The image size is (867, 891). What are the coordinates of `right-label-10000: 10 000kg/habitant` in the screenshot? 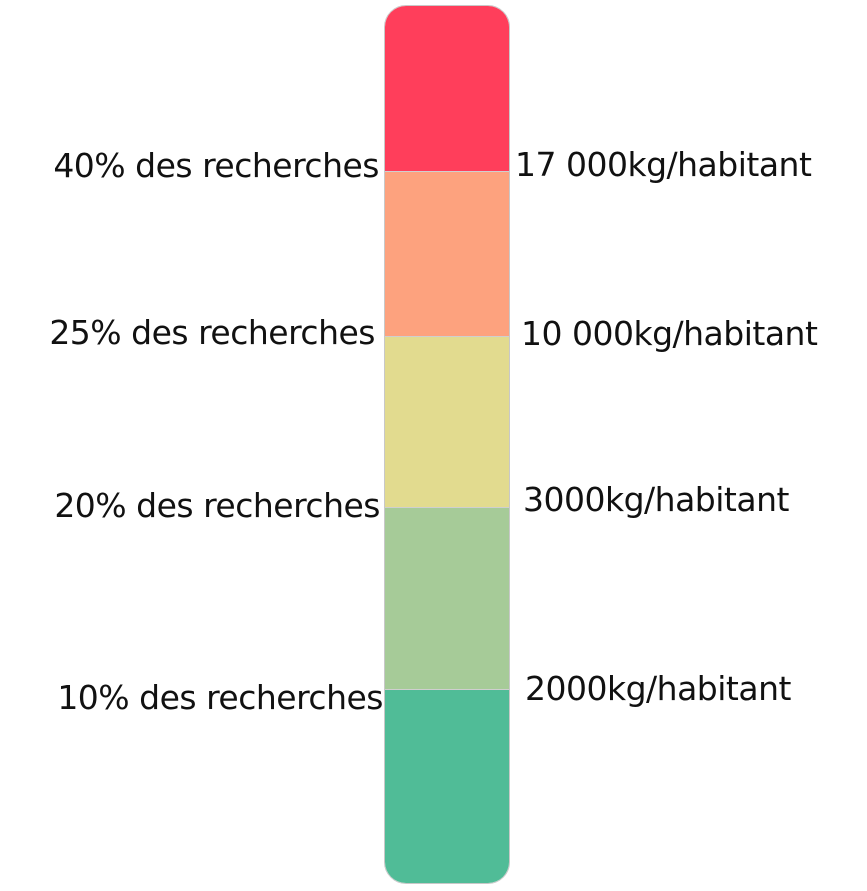 It's located at (669, 333).